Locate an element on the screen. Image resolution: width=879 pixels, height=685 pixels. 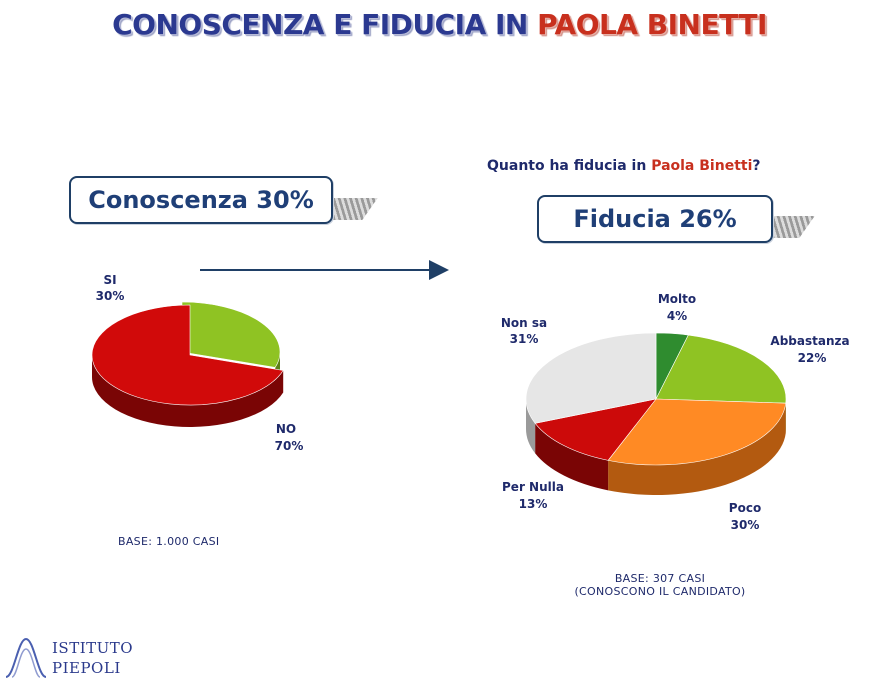
base-left: BASE: 1.000 CASI is located at coordinates (169, 541).